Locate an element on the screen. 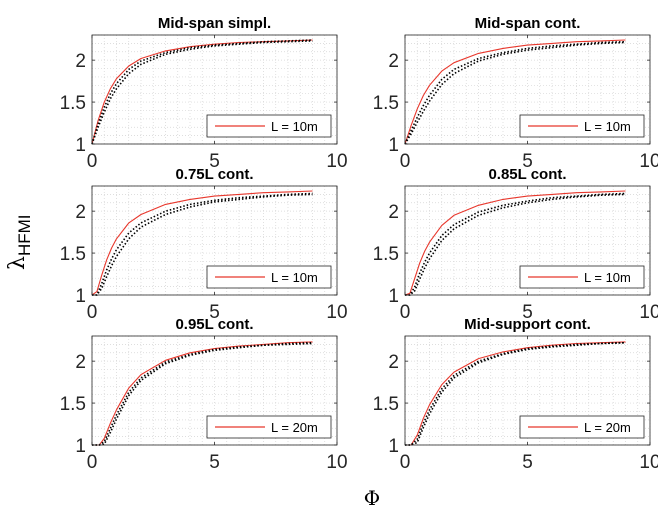  subplot-title: Mid-span cont. is located at coordinates (528, 23).